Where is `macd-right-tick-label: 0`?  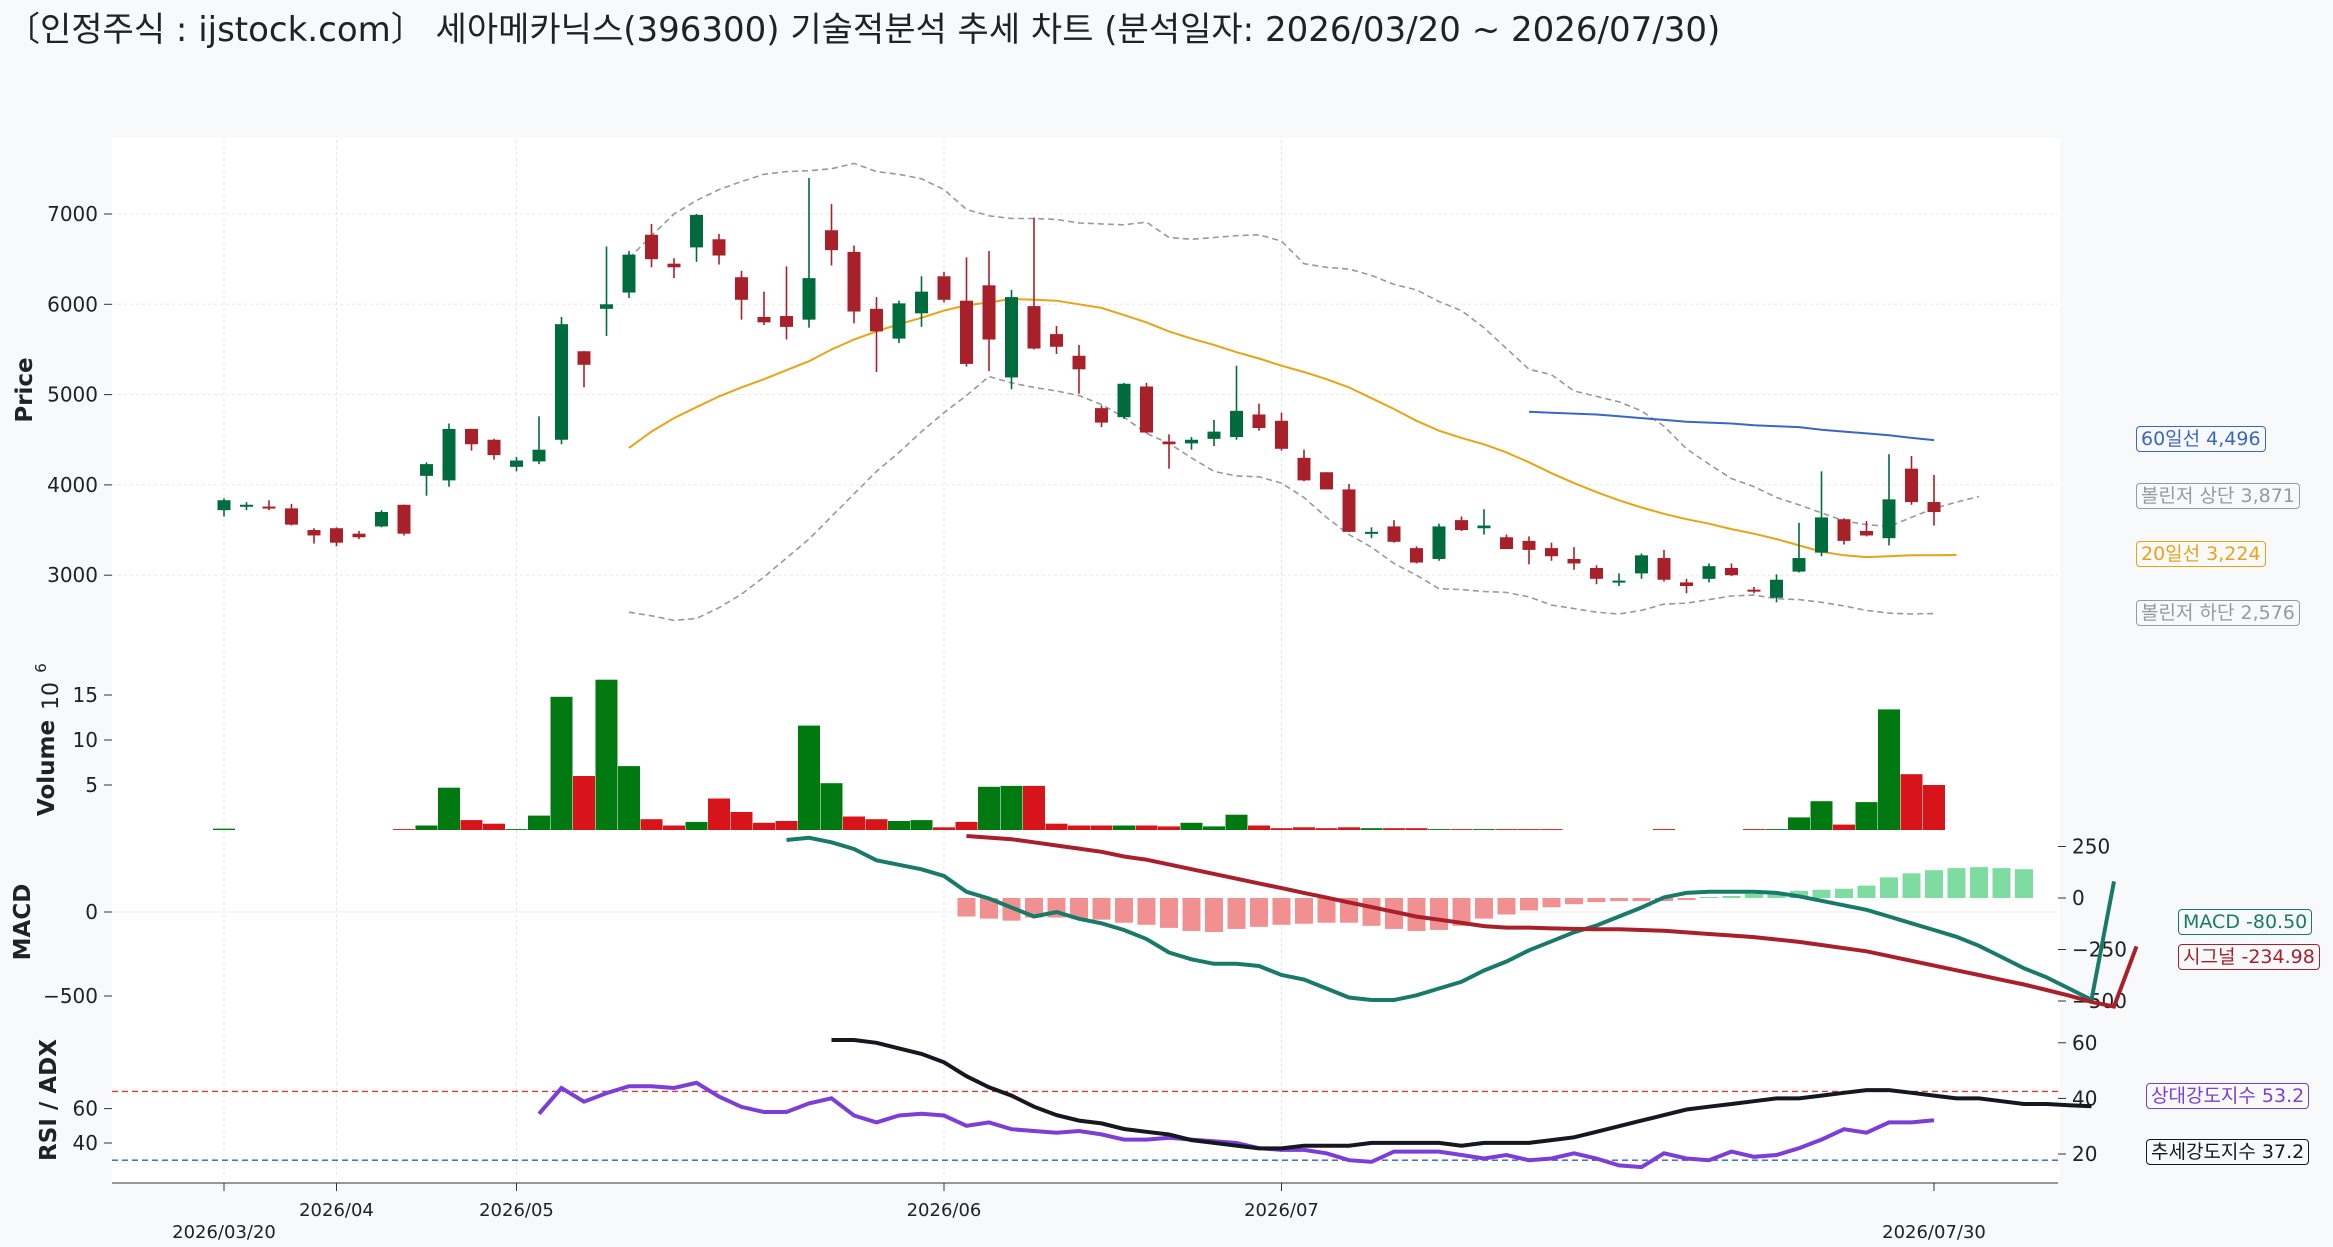
macd-right-tick-label: 0 is located at coordinates (2078, 898).